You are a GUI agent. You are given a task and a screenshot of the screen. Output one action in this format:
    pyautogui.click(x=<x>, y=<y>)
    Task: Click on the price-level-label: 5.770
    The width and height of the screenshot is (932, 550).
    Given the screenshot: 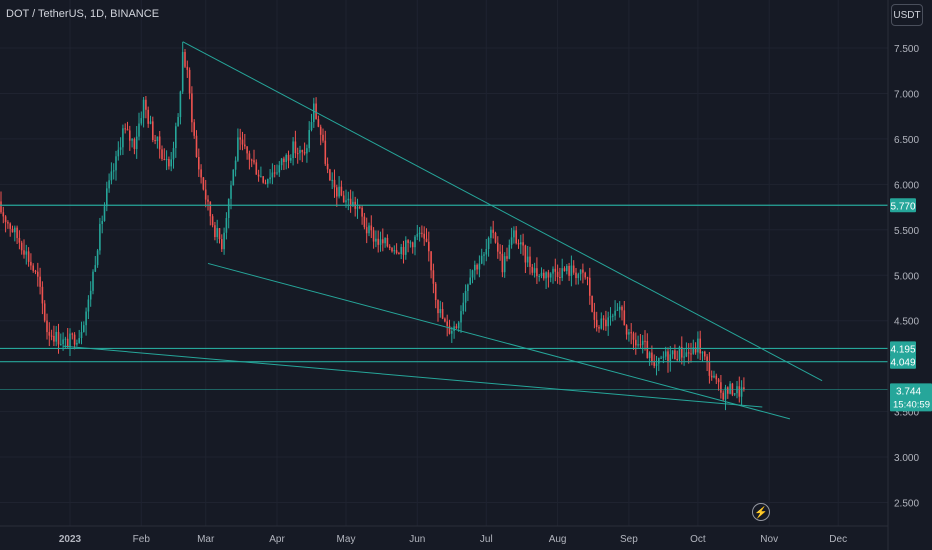 What is the action you would take?
    pyautogui.click(x=902, y=206)
    